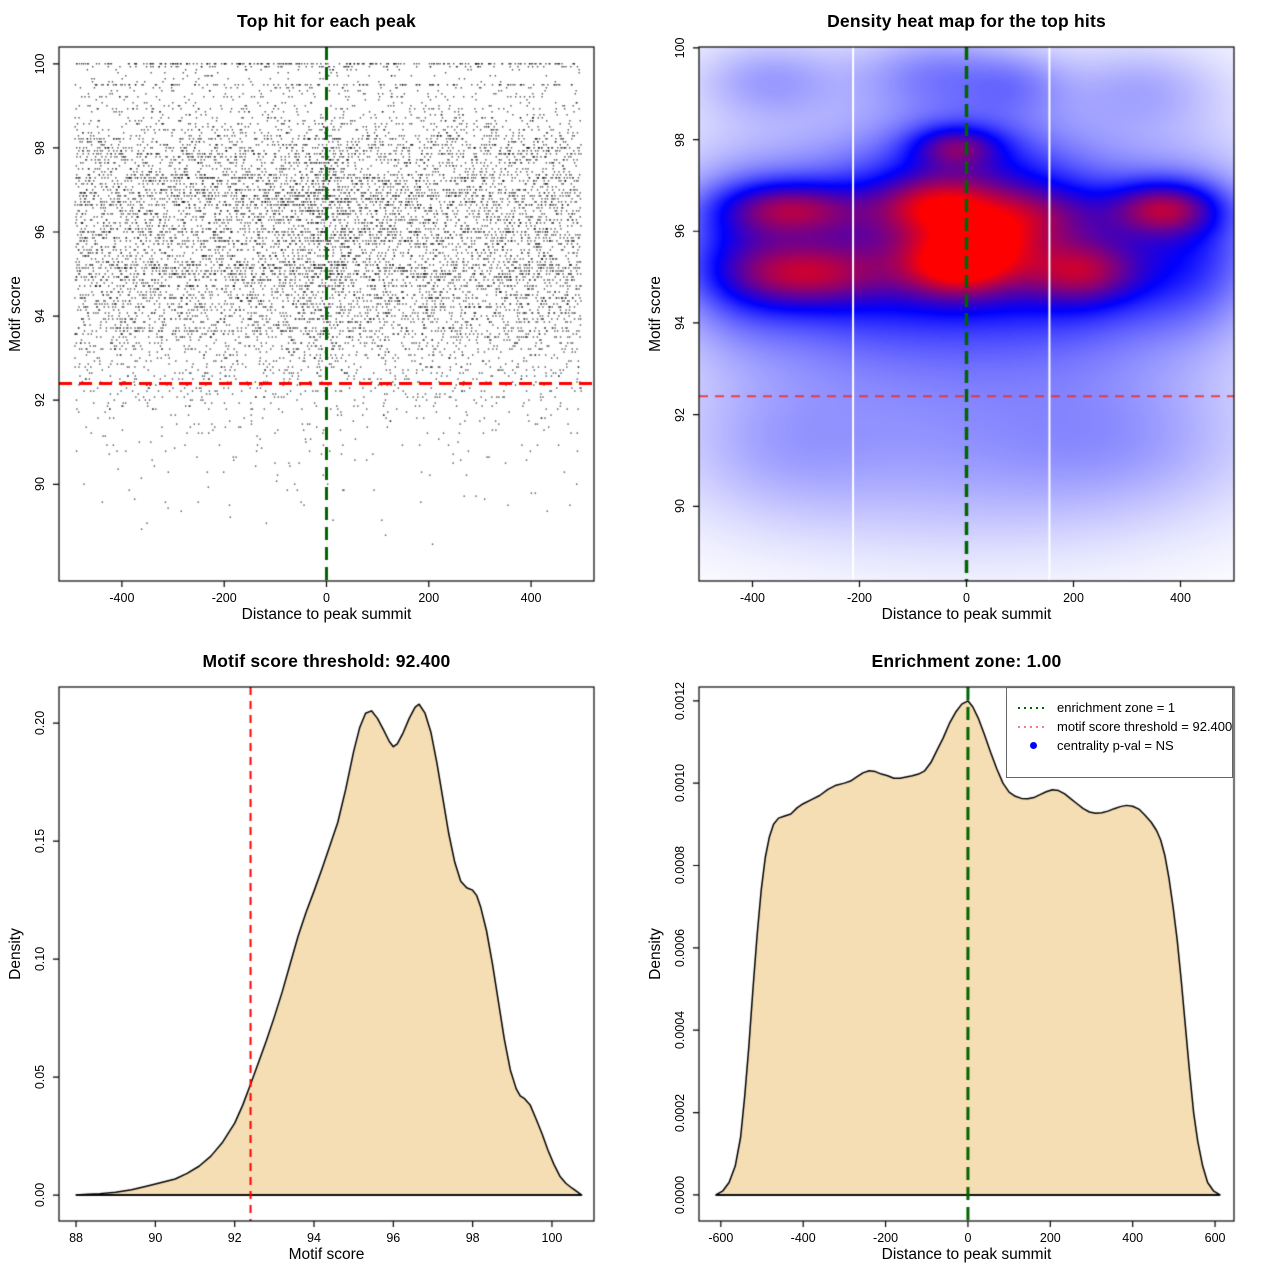 This screenshot has width=1280, height=1280. Describe the element at coordinates (326, 1254) in the screenshot. I see `x-axis-label: Motif score` at that location.